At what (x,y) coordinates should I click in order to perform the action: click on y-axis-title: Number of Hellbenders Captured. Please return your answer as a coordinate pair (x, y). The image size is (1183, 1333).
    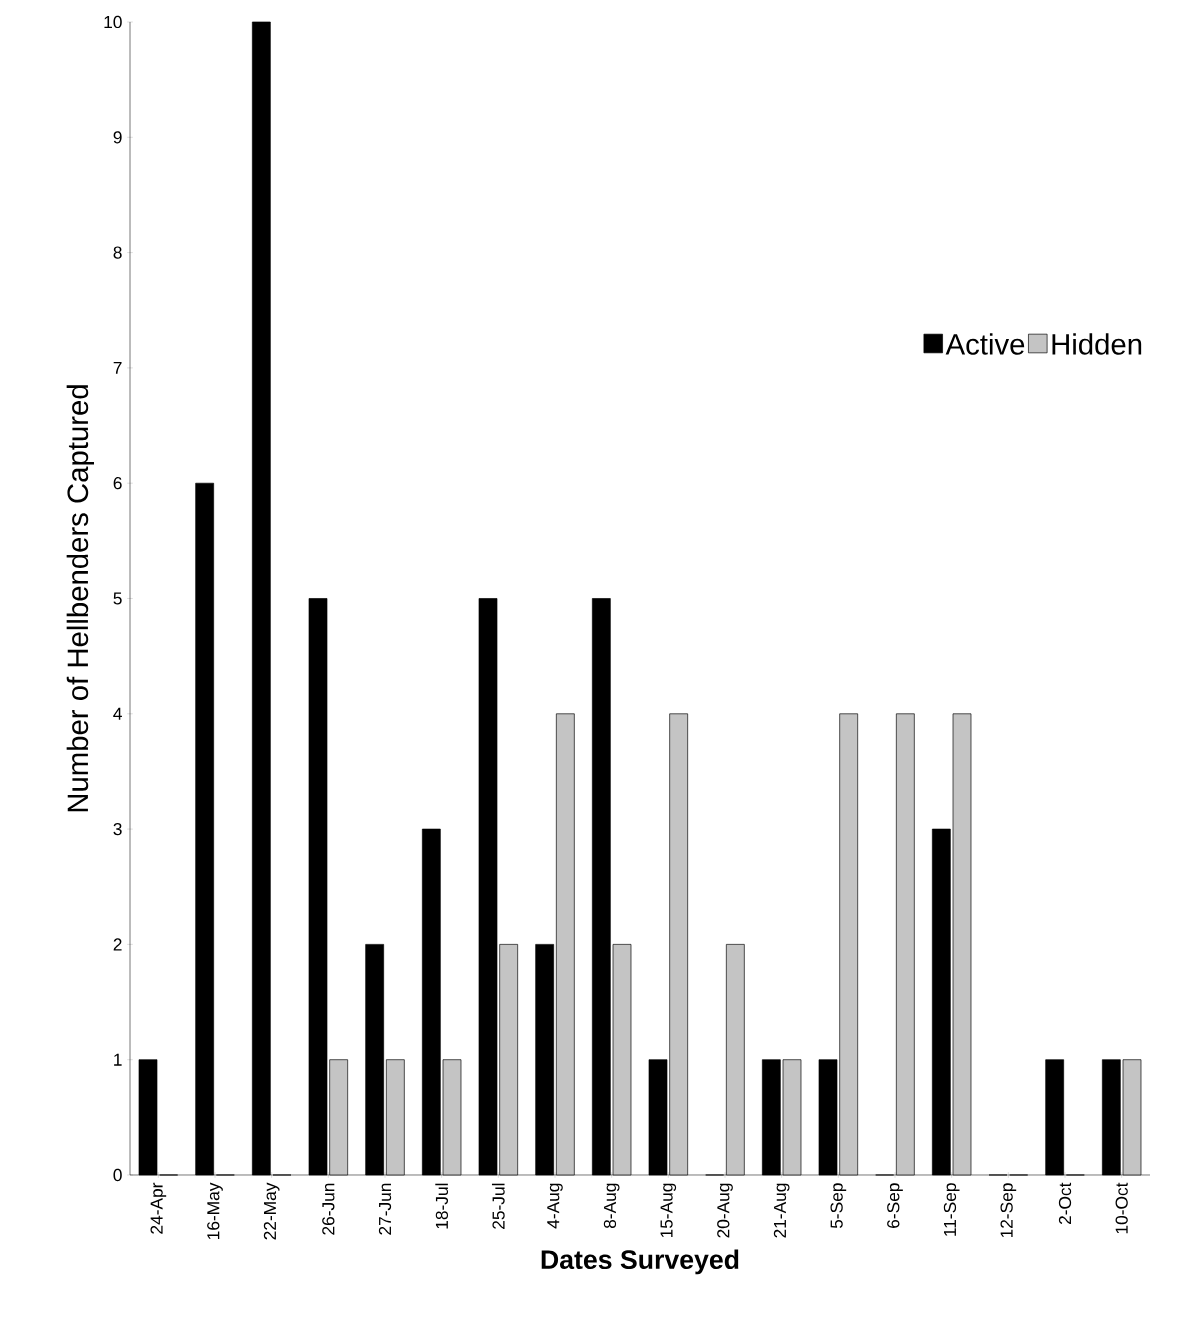
    Looking at the image, I should click on (80, 598).